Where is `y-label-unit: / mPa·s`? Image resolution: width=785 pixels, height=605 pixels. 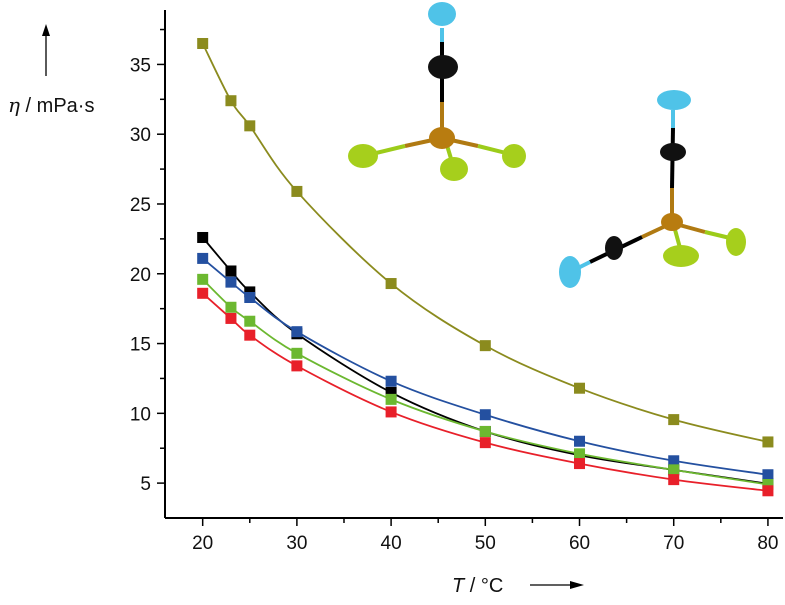 y-label-unit: / mPa·s is located at coordinates (57, 106).